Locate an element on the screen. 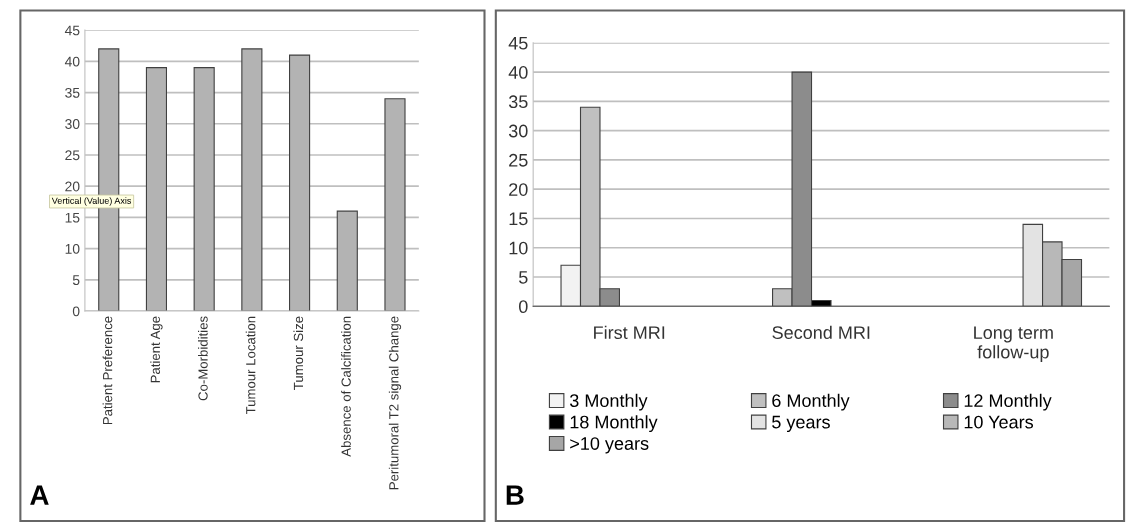  x-tick-label: First MRI is located at coordinates (629, 332).